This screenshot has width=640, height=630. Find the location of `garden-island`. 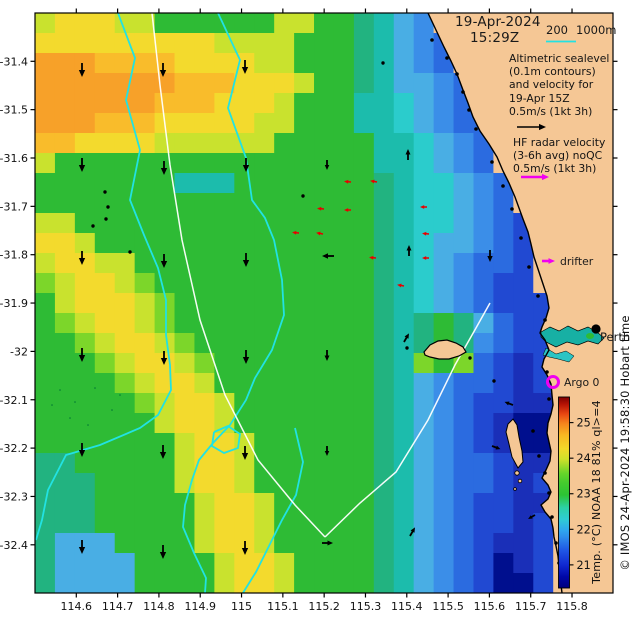

garden-island is located at coordinates (514, 443).